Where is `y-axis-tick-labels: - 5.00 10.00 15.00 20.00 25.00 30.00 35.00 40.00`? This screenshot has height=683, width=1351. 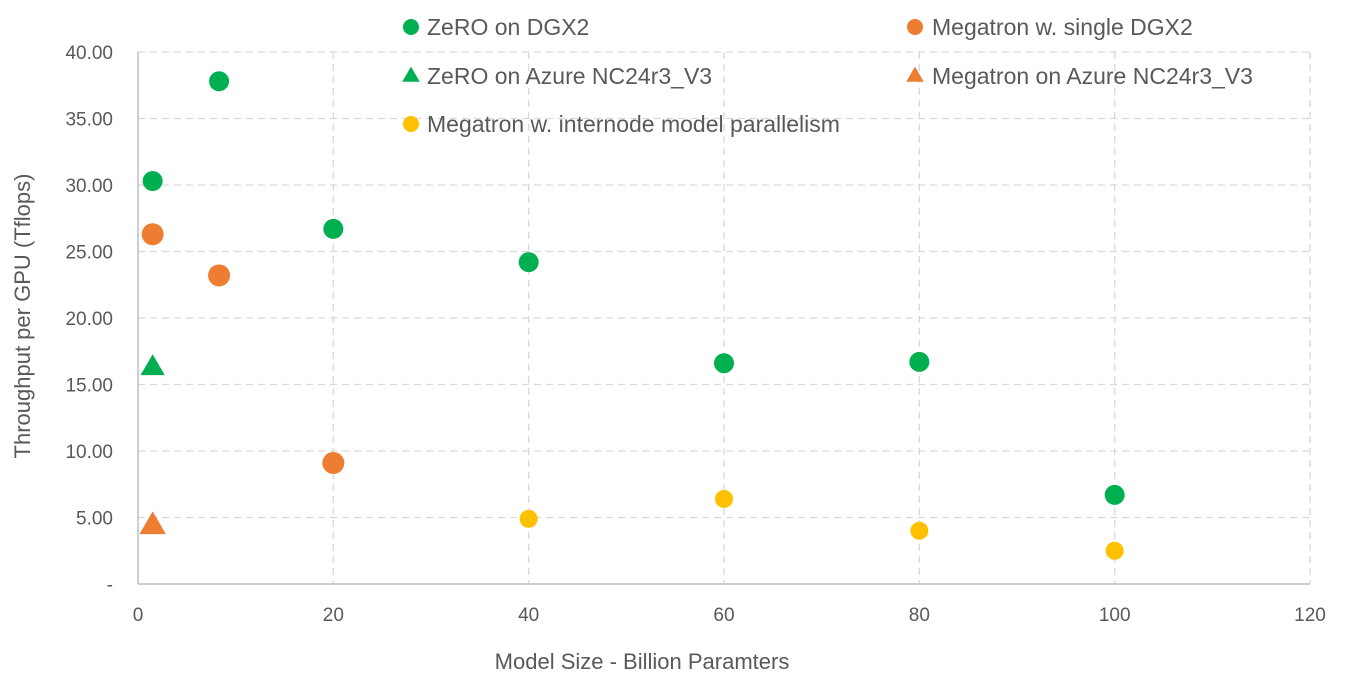 y-axis-tick-labels: - 5.00 10.00 15.00 20.00 25.00 30.00 35.00 40.00 is located at coordinates (89, 319).